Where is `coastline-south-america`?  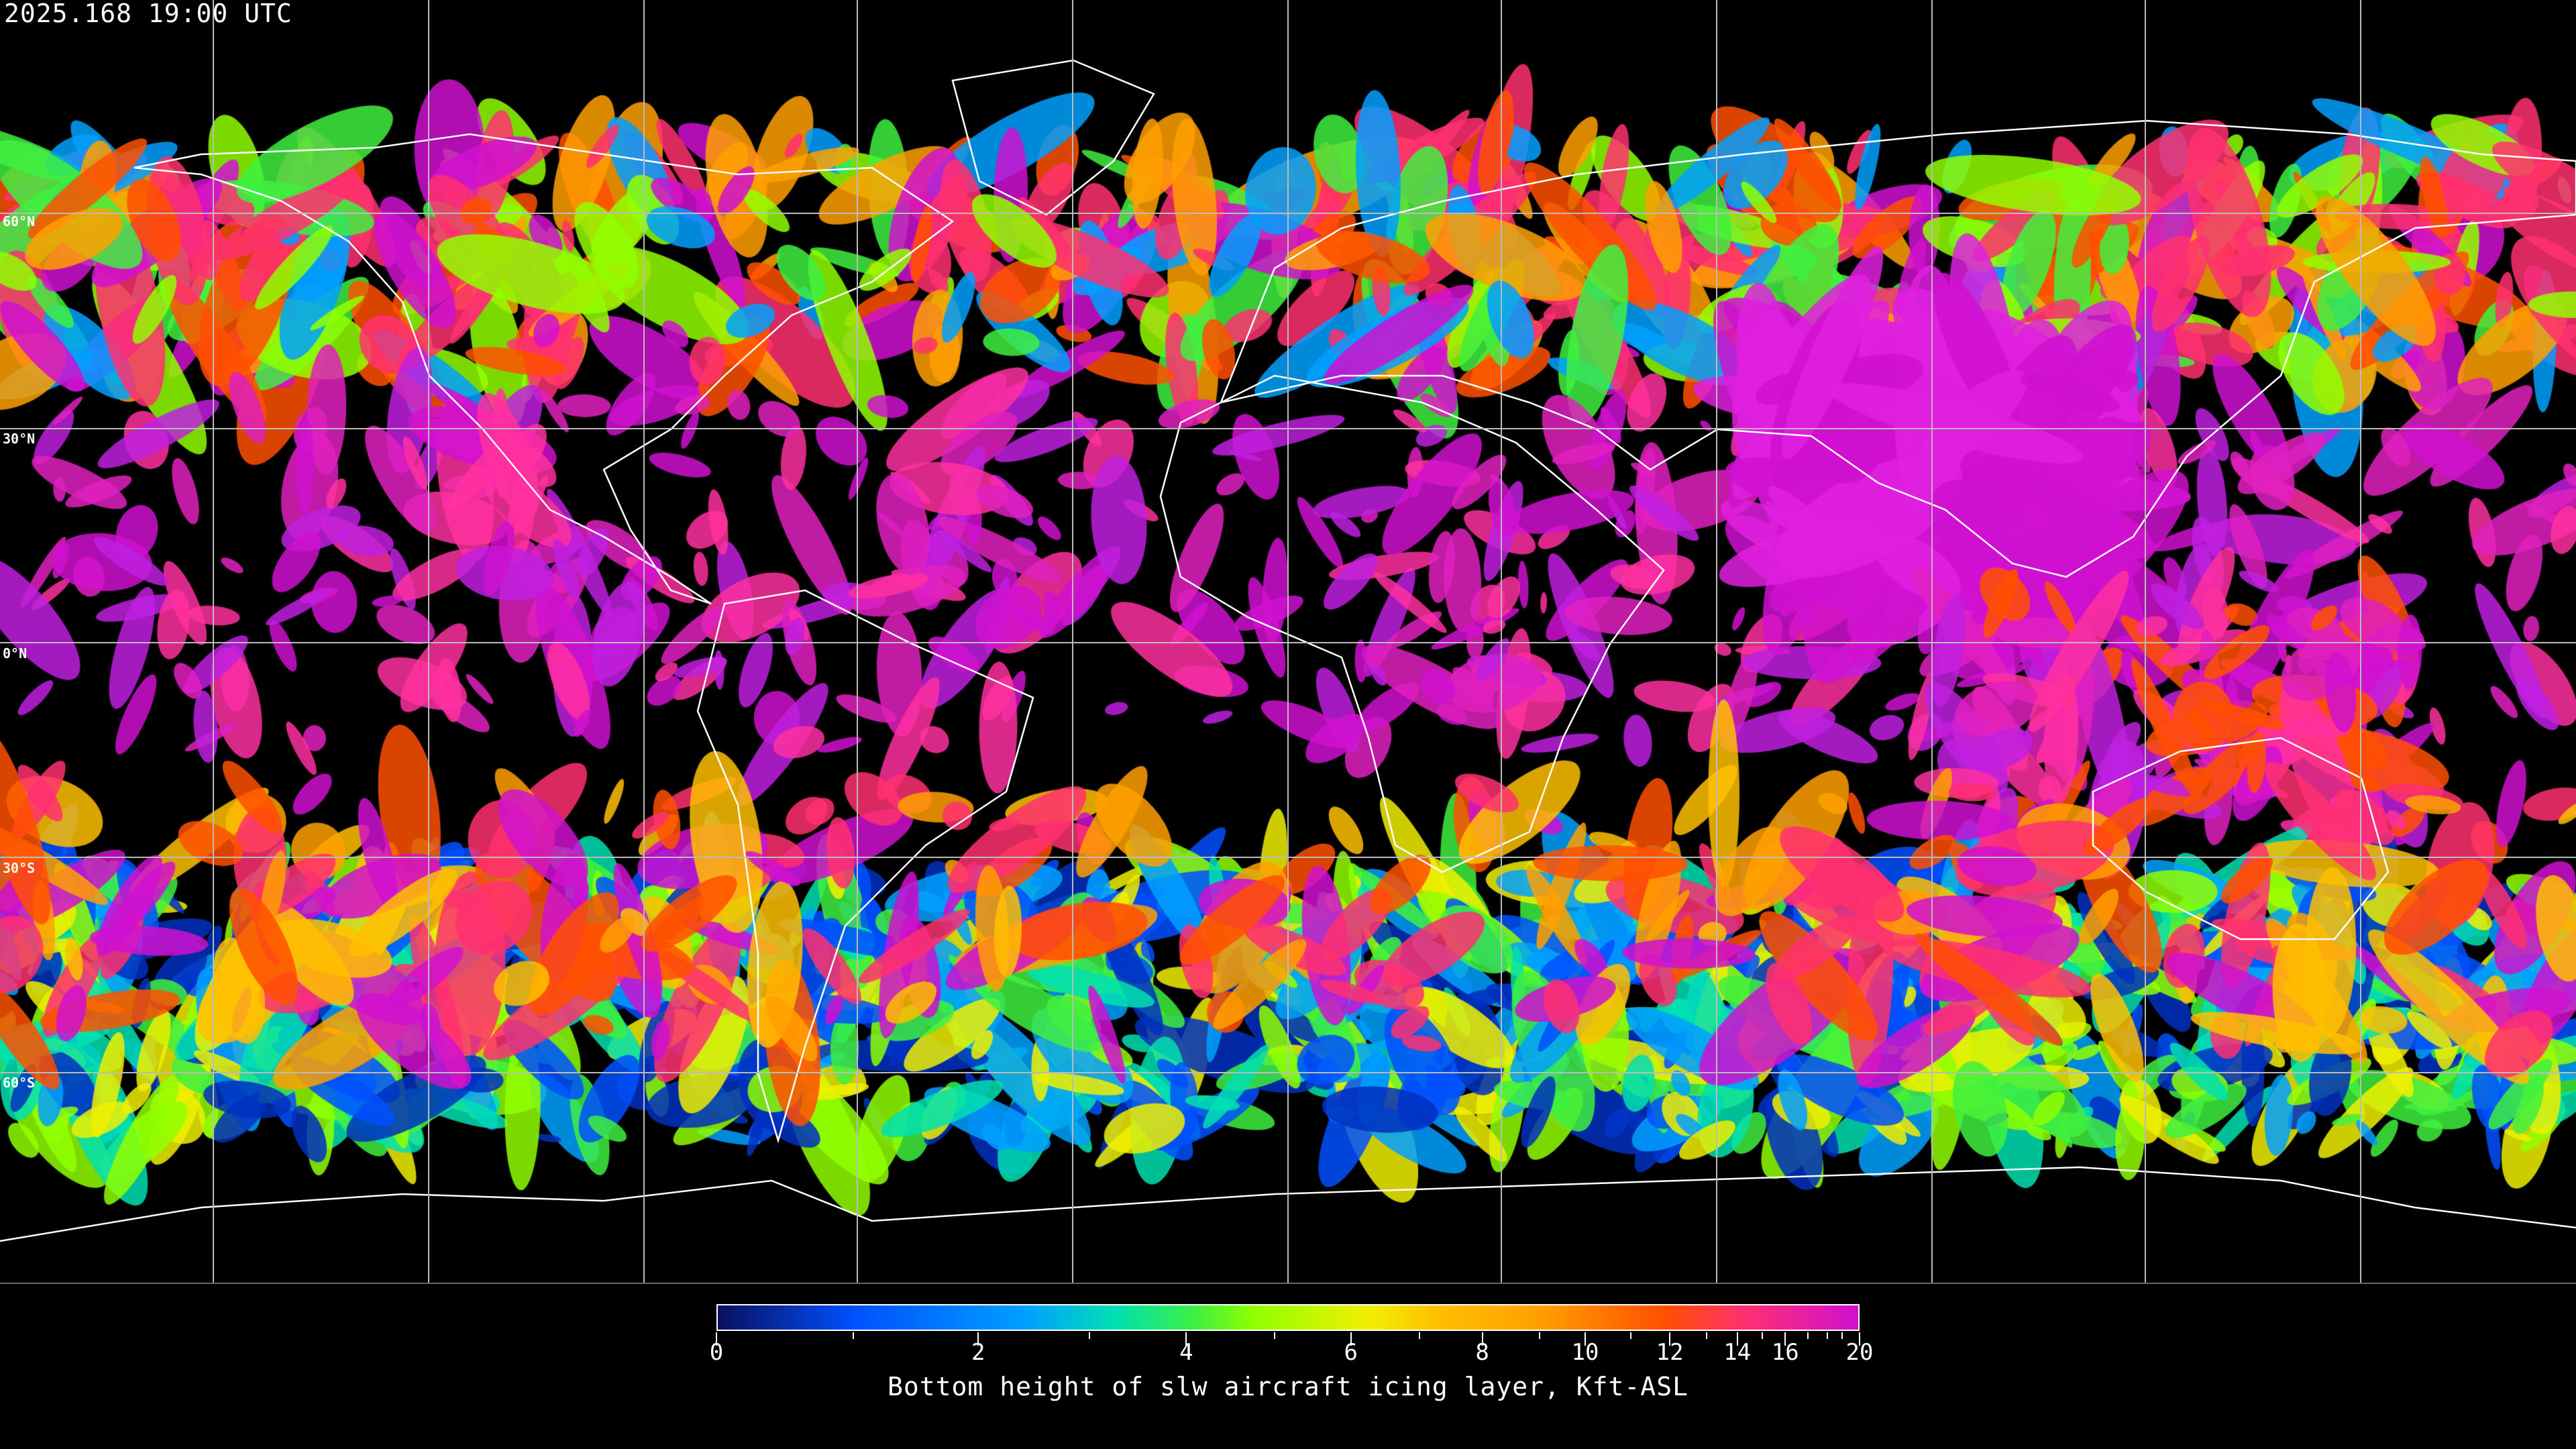 coastline-south-america is located at coordinates (865, 866).